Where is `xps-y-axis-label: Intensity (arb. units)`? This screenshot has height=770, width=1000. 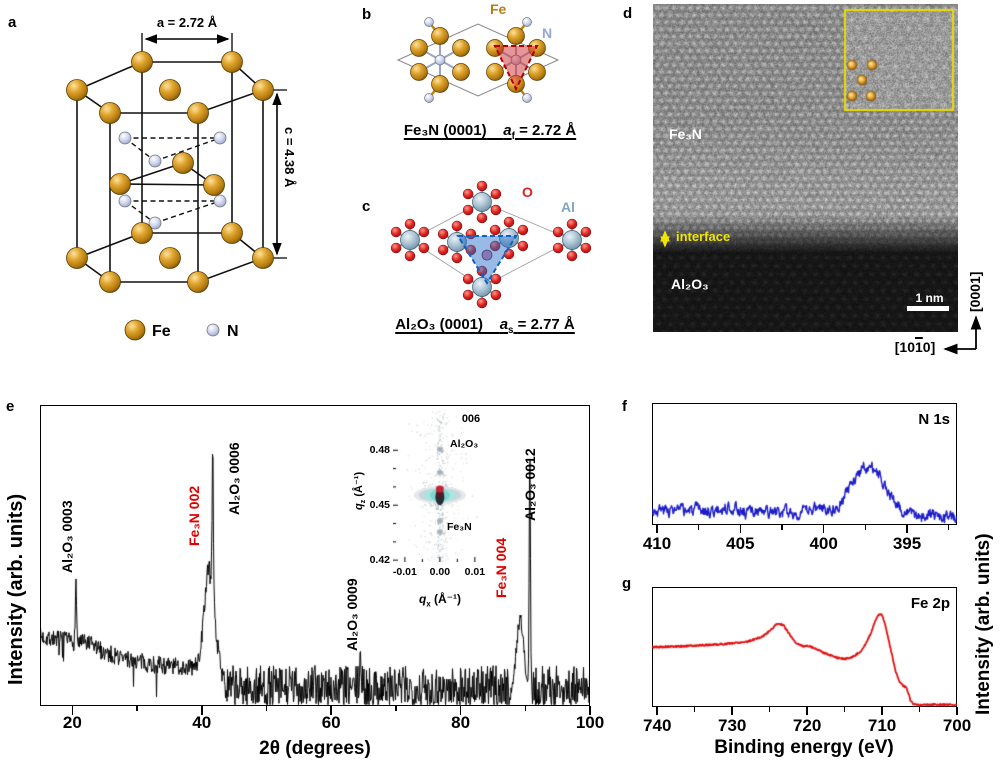 xps-y-axis-label: Intensity (arb. units) is located at coordinates (983, 624).